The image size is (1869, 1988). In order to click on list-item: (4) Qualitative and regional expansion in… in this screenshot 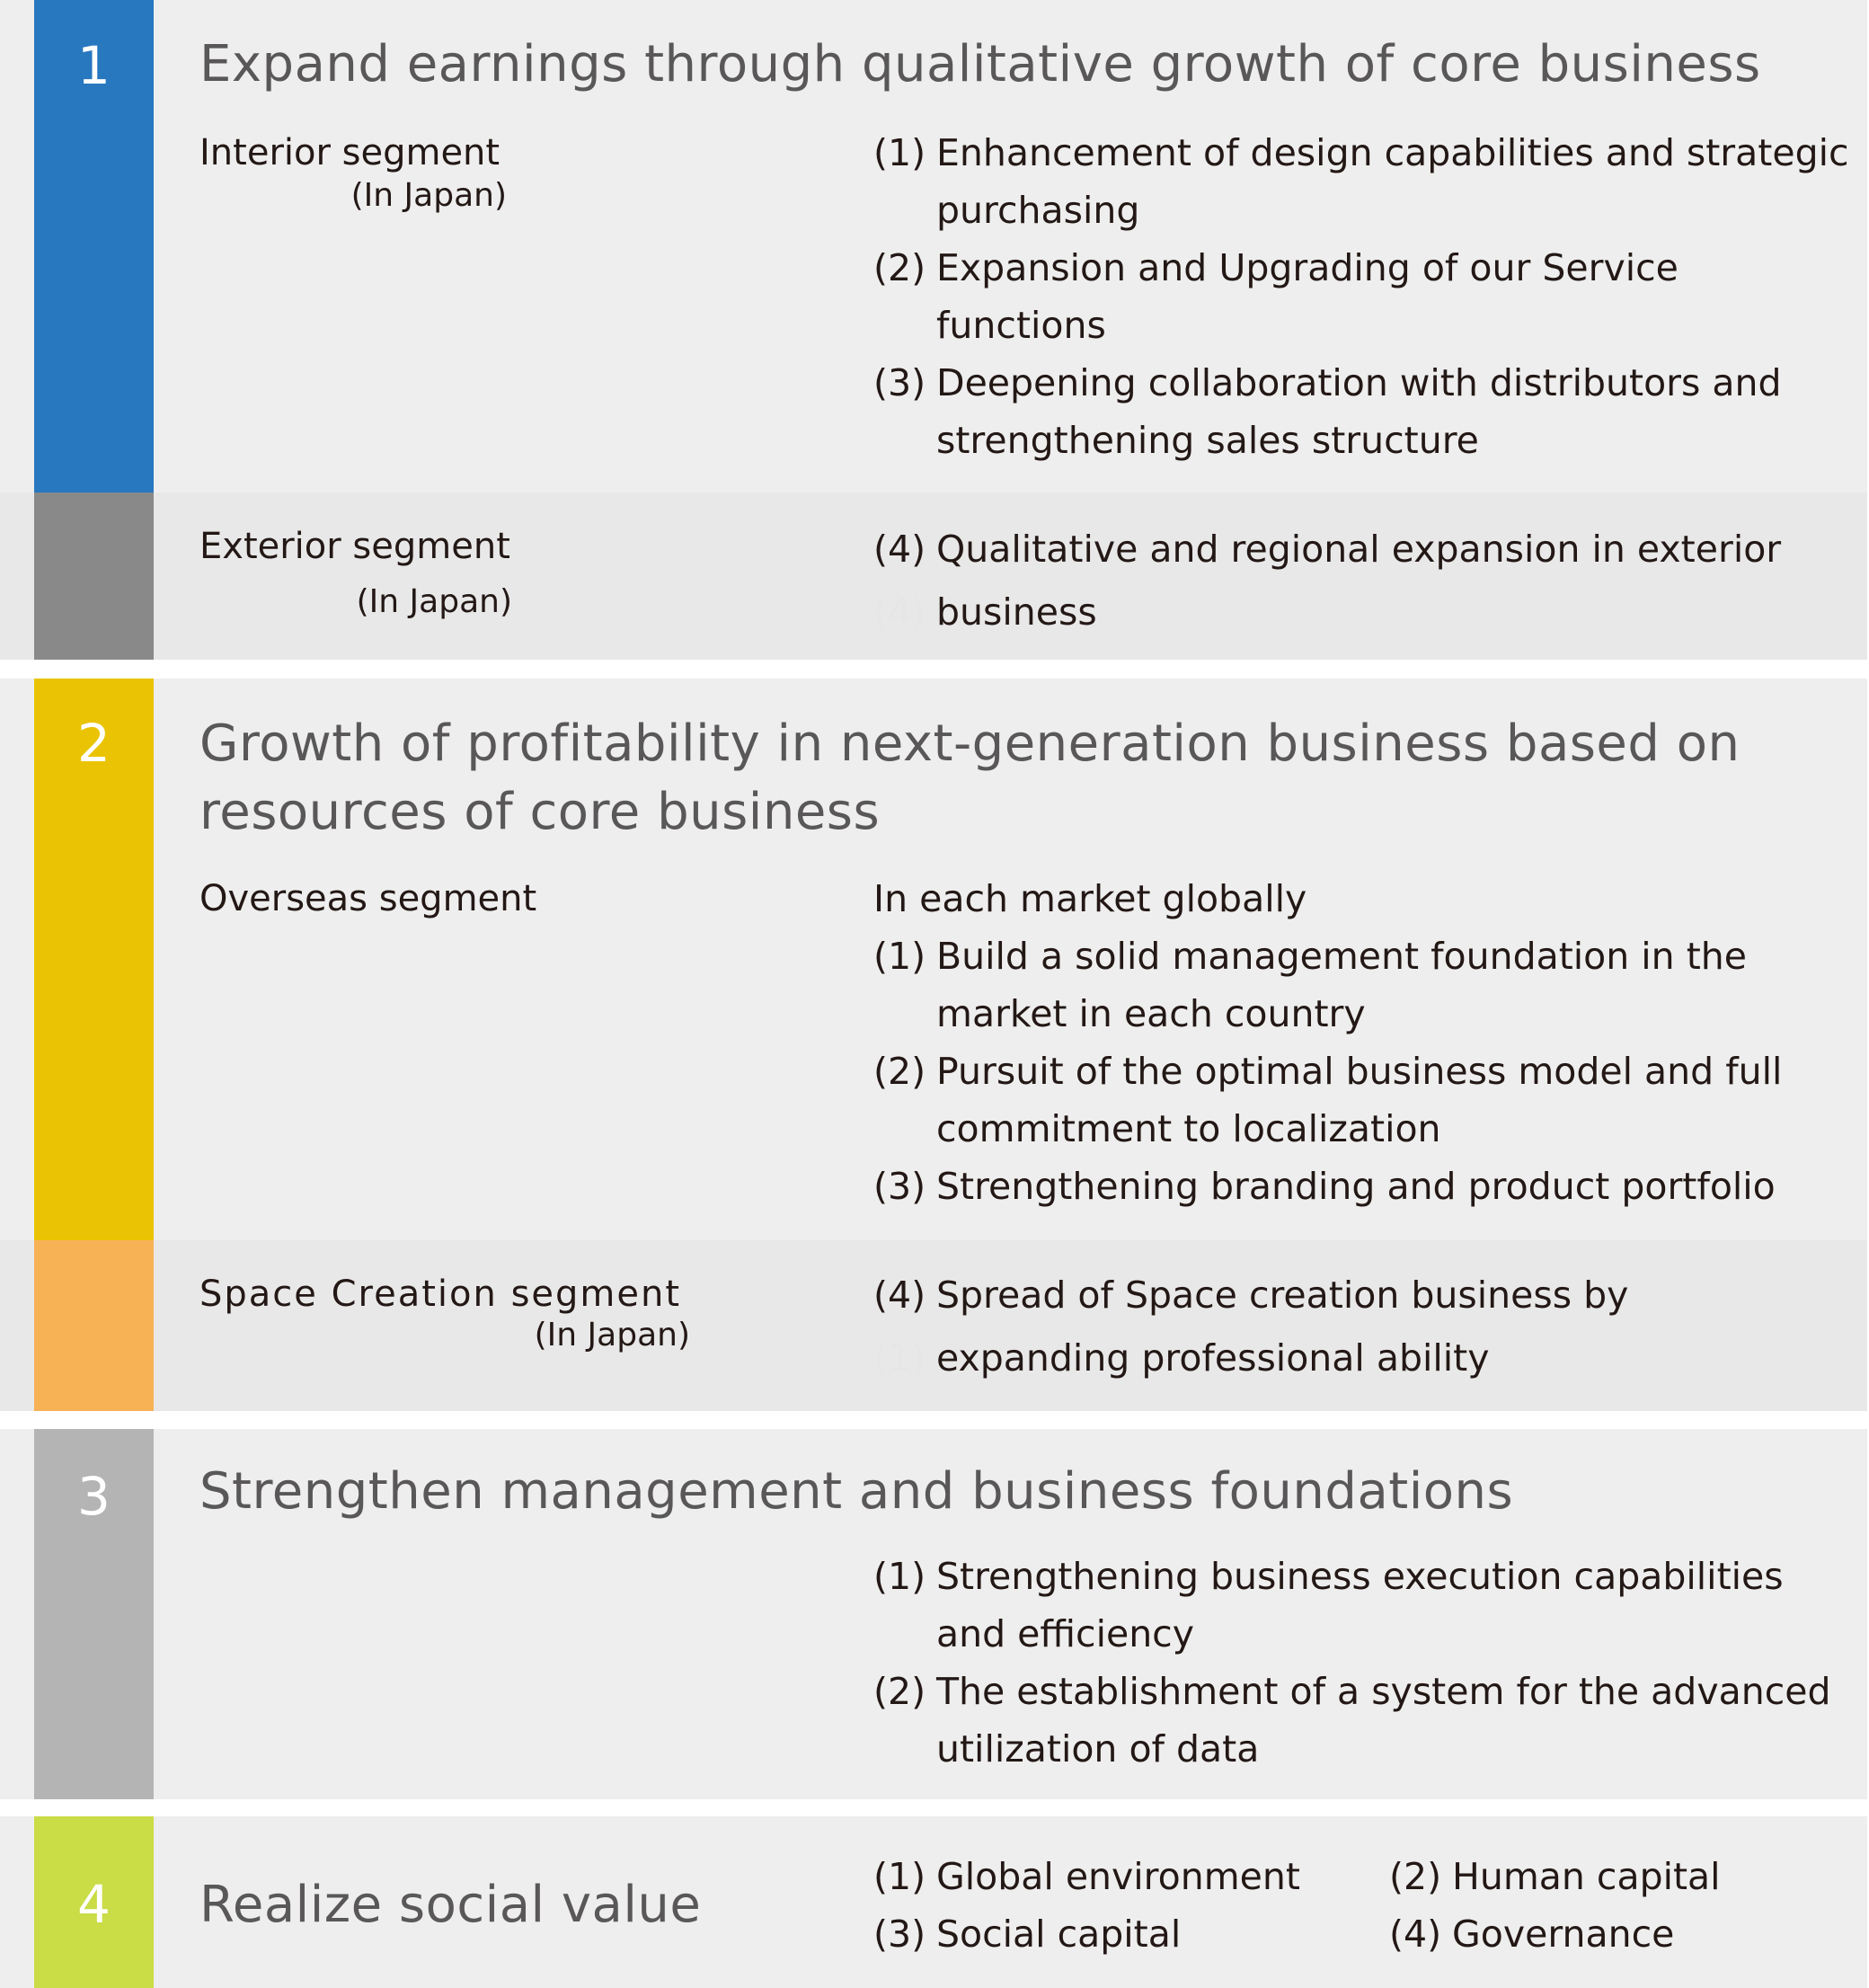, I will do `click(1363, 550)`.